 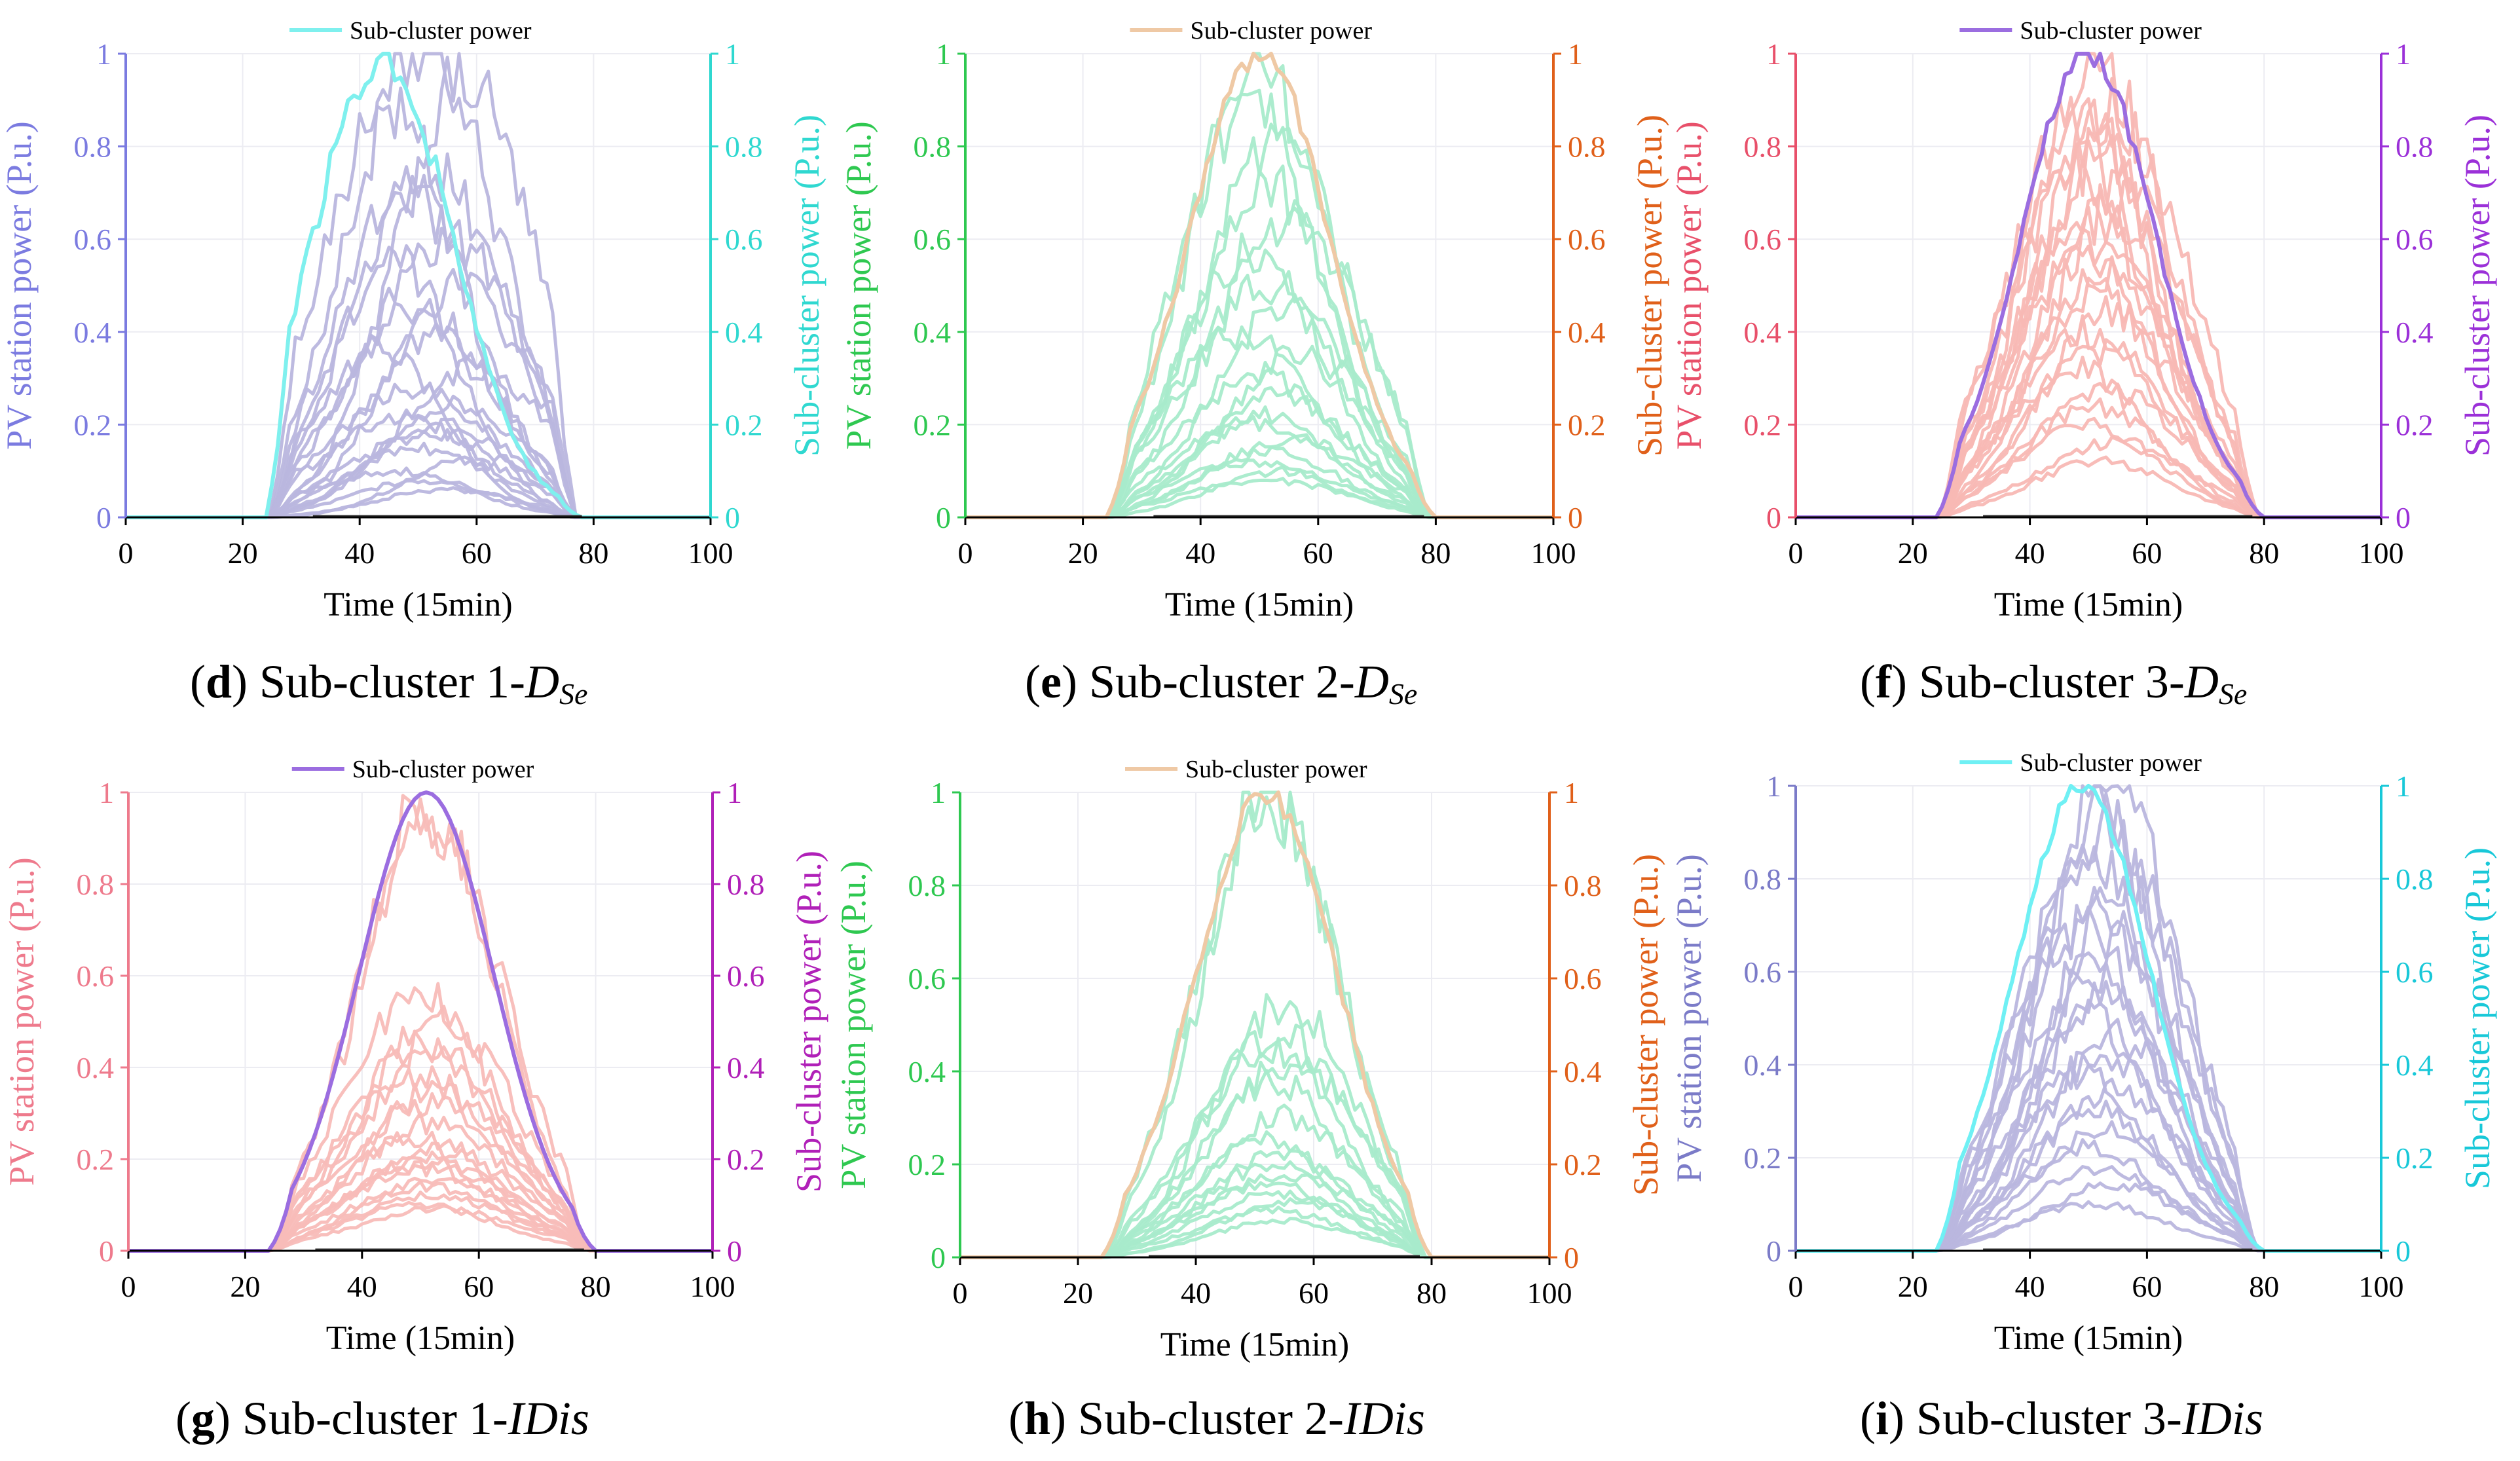 What do you see at coordinates (2053, 683) in the screenshot?
I see `panel-caption: (f) Sub-cluster 3-DSe` at bounding box center [2053, 683].